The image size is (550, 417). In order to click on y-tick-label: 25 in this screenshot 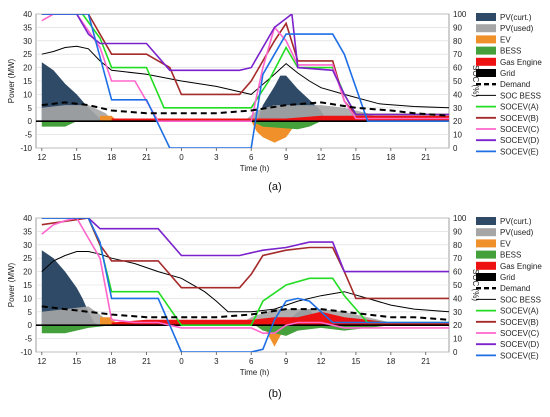, I will do `click(27, 258)`.